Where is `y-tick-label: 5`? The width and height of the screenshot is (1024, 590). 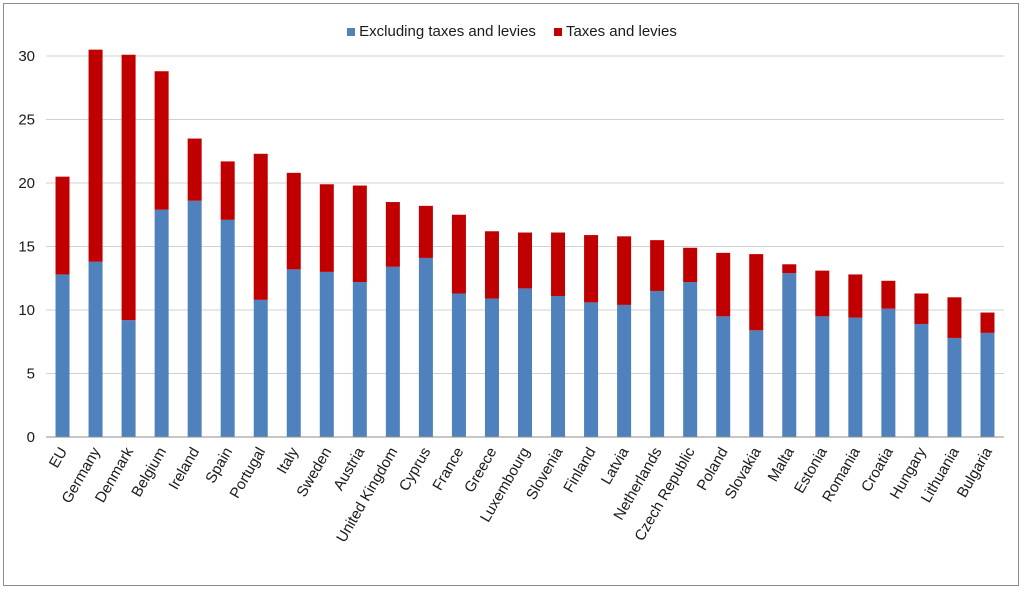 y-tick-label: 5 is located at coordinates (31, 374).